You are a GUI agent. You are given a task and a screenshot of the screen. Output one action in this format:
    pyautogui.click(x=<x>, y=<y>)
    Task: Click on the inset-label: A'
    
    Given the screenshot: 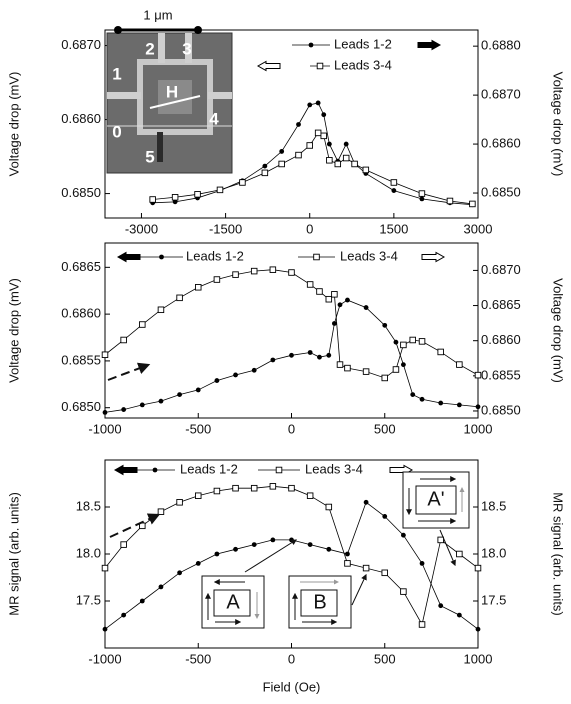 What is the action you would take?
    pyautogui.click(x=435, y=499)
    